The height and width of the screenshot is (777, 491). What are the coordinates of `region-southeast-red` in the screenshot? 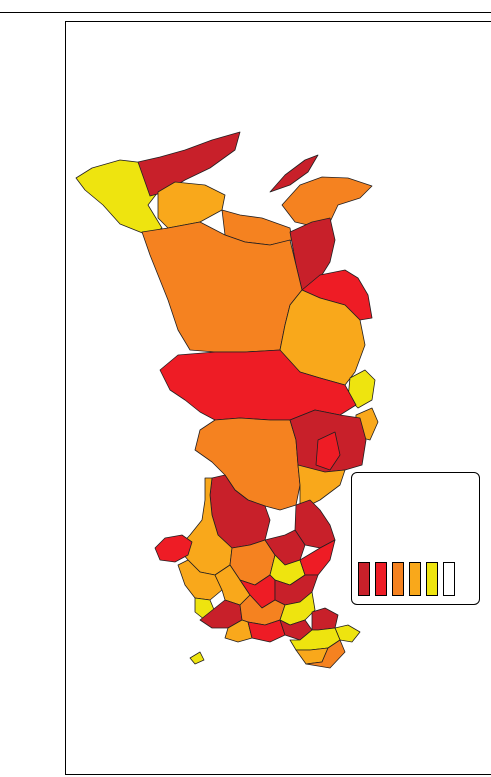 It's located at (328, 451).